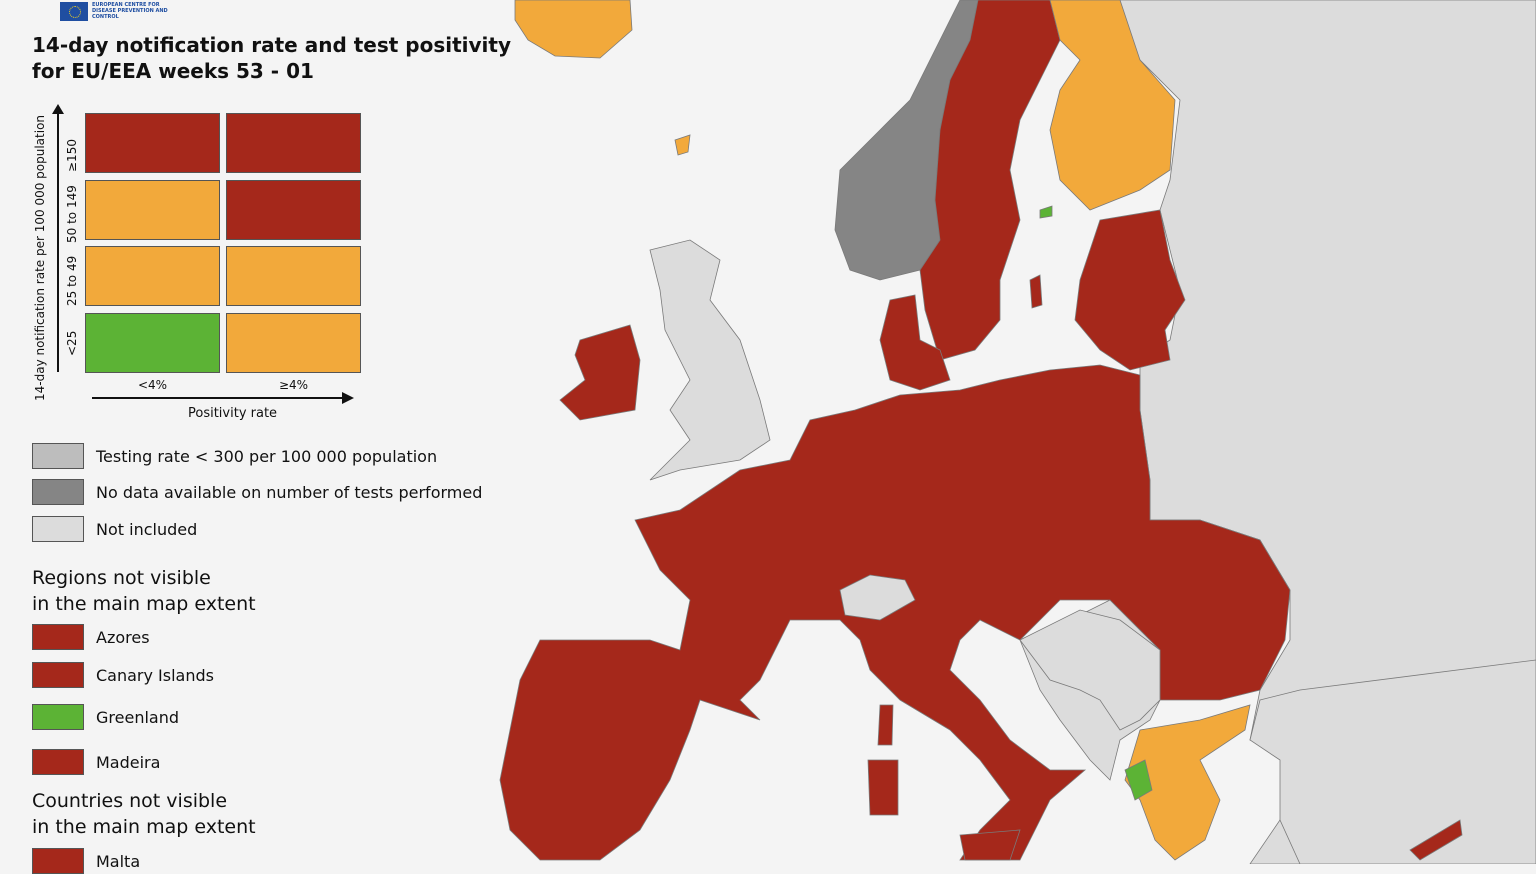 This screenshot has width=1536, height=874. I want to click on region-iceland, so click(573, 29).